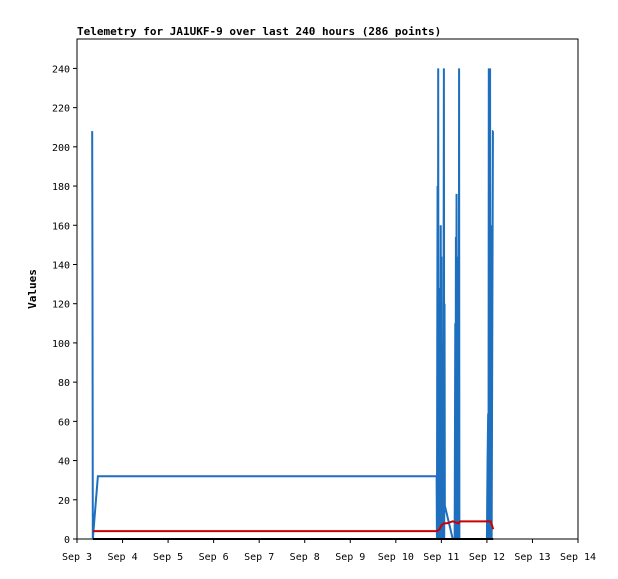 The width and height of the screenshot is (618, 579). Describe the element at coordinates (441, 557) in the screenshot. I see `x-tick-label: Sep 11` at that location.